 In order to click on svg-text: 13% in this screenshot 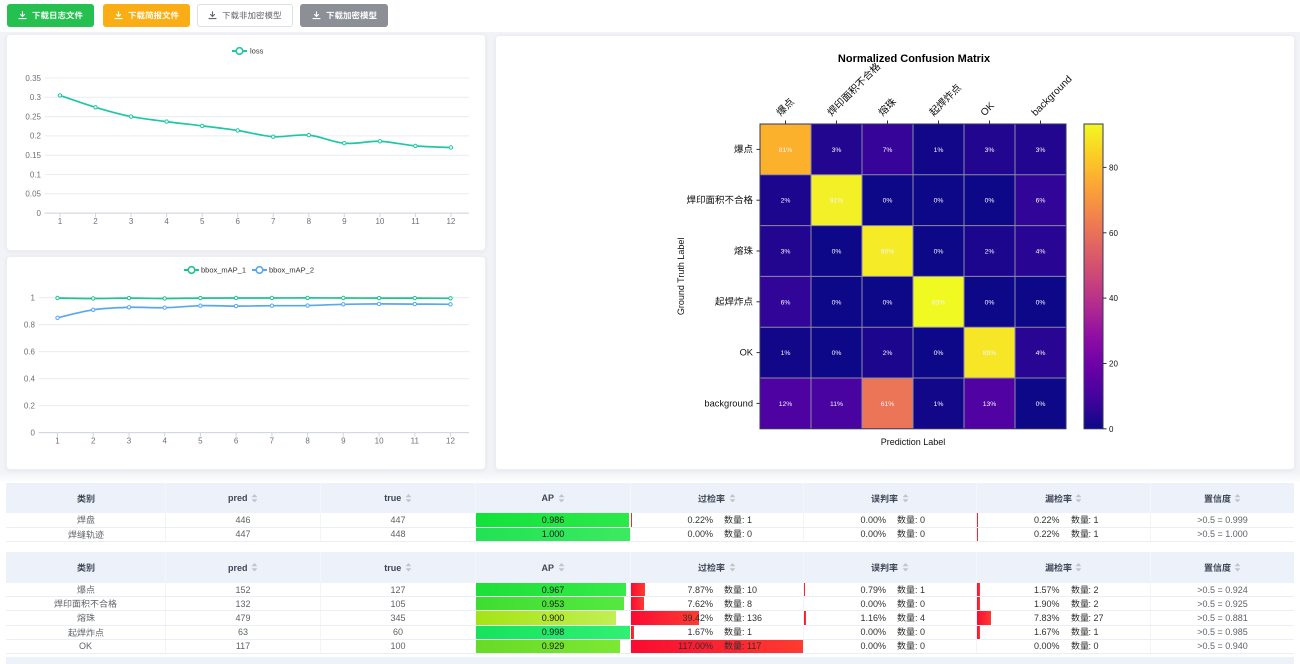, I will do `click(990, 404)`.